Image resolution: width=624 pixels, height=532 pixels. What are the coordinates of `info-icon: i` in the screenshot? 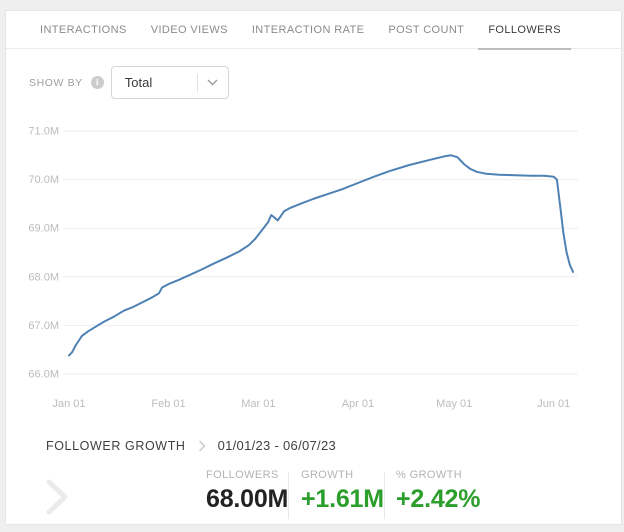 It's located at (97, 82).